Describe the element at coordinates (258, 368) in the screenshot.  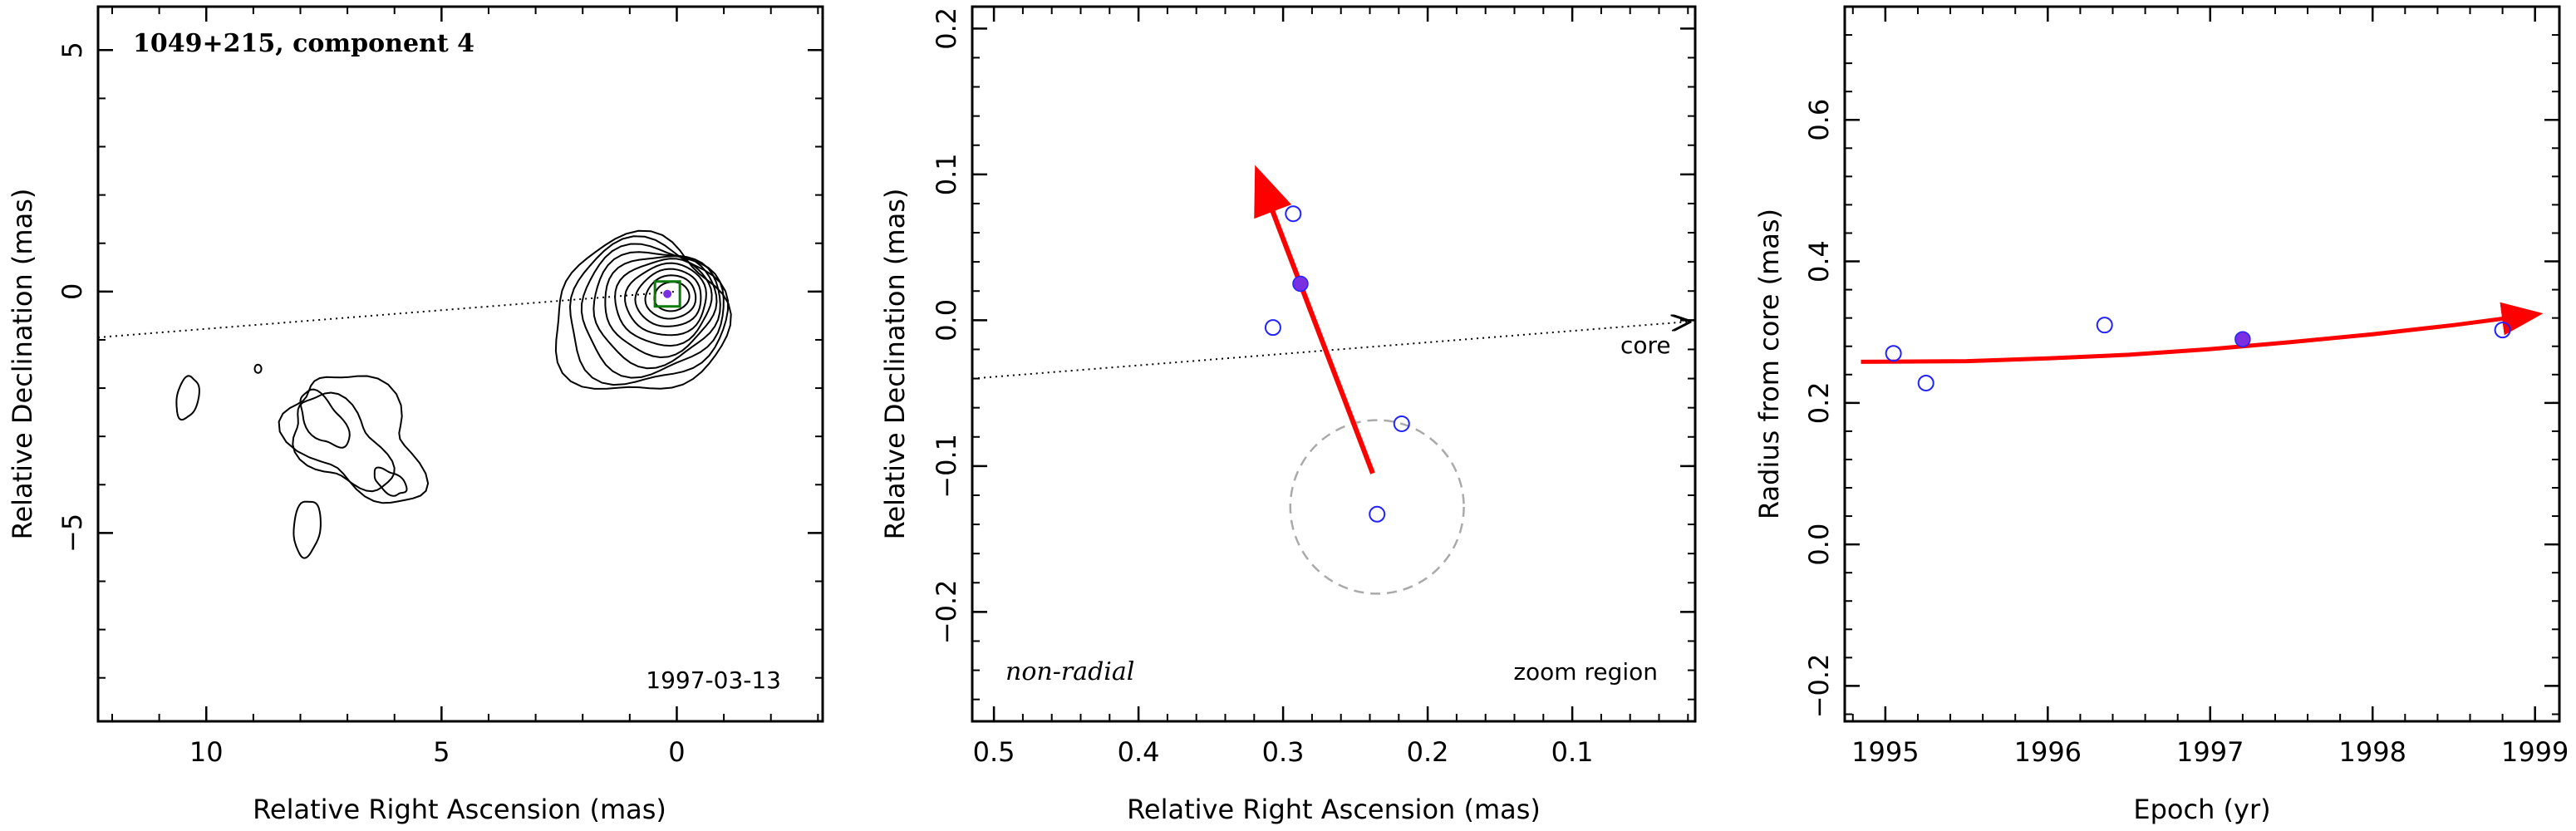
I see `contour-knot` at that location.